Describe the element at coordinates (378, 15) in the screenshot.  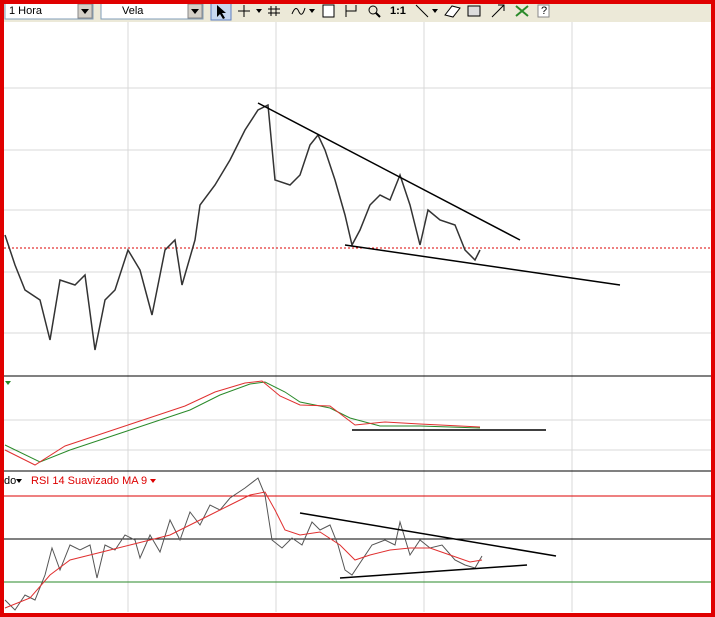
I see `zoom-handle` at that location.